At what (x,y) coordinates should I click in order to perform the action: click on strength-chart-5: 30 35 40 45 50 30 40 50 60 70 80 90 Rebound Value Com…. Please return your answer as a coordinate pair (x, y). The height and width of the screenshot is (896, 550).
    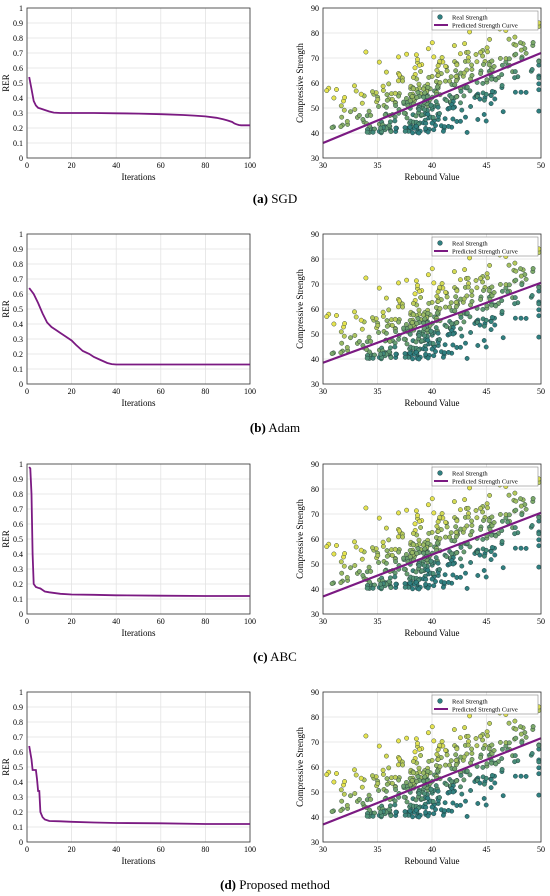
    Looking at the image, I should click on (420, 549).